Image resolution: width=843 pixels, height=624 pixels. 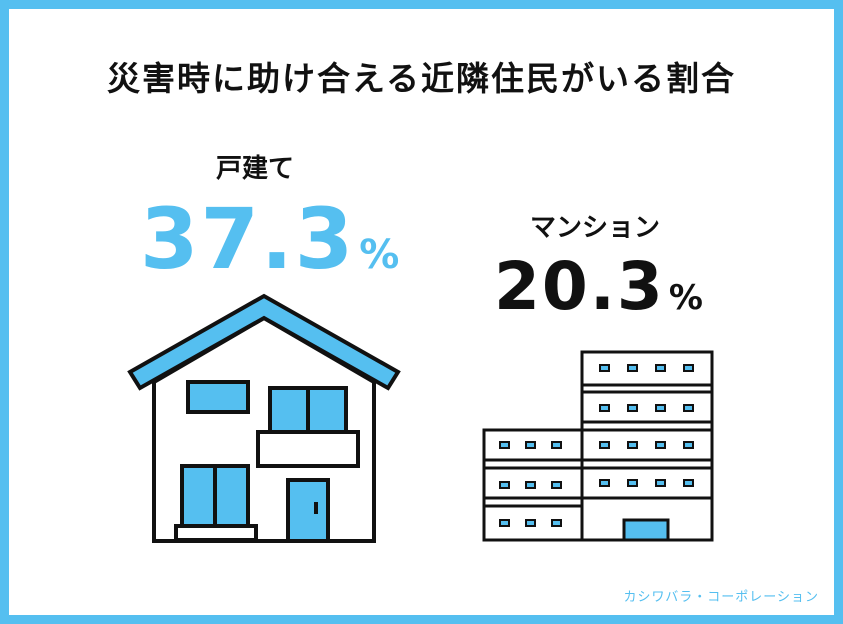 I want to click on value-house: 37.3%, so click(x=269, y=239).